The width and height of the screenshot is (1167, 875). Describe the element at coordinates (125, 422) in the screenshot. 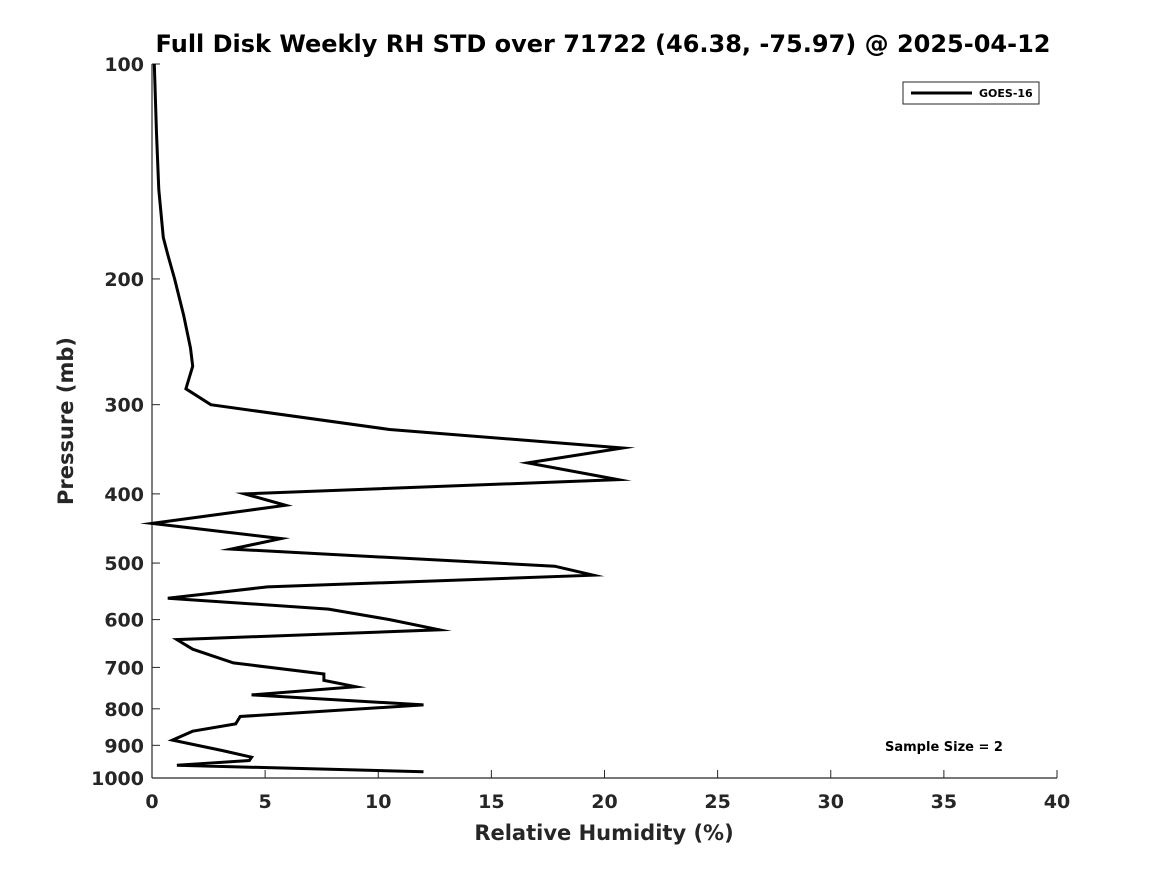

I see `y-axis-ticks: 100 200 300 400 500 600 700 800 900 1000` at that location.